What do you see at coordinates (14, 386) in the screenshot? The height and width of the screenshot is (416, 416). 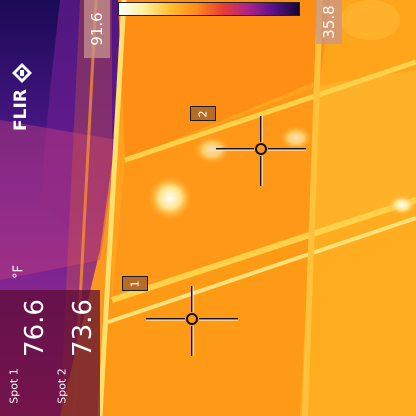 I see `spot-1-label: Spot 1` at bounding box center [14, 386].